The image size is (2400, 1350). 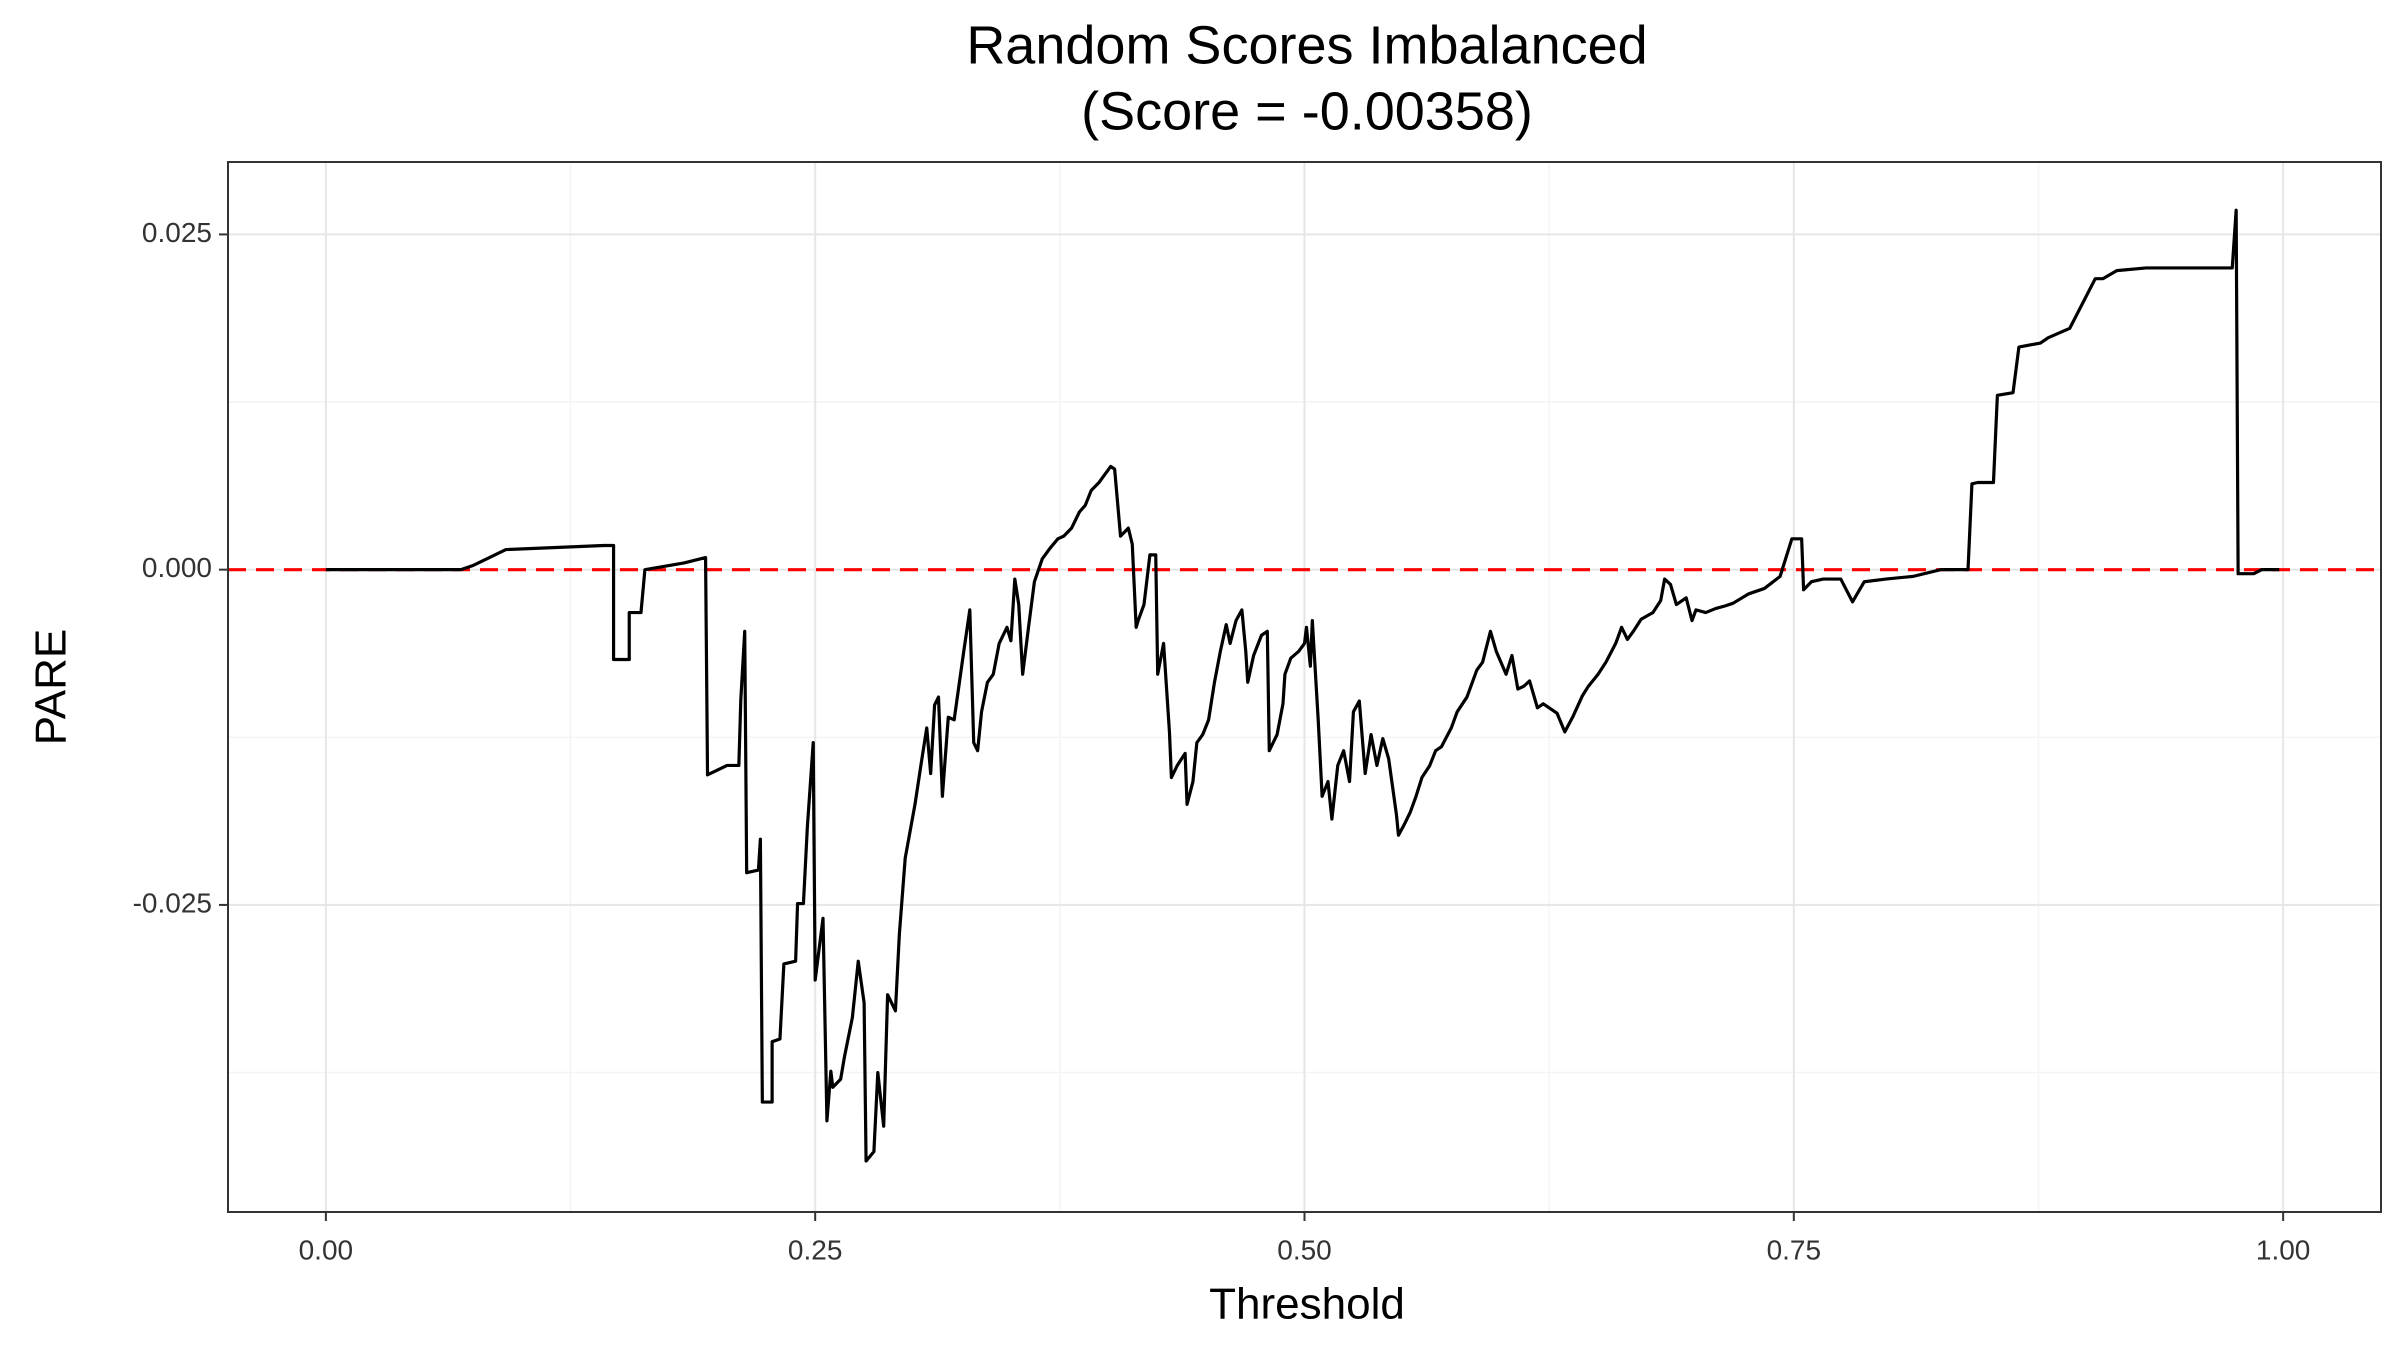 I want to click on x-tick-label: 0.00, so click(x=326, y=1249).